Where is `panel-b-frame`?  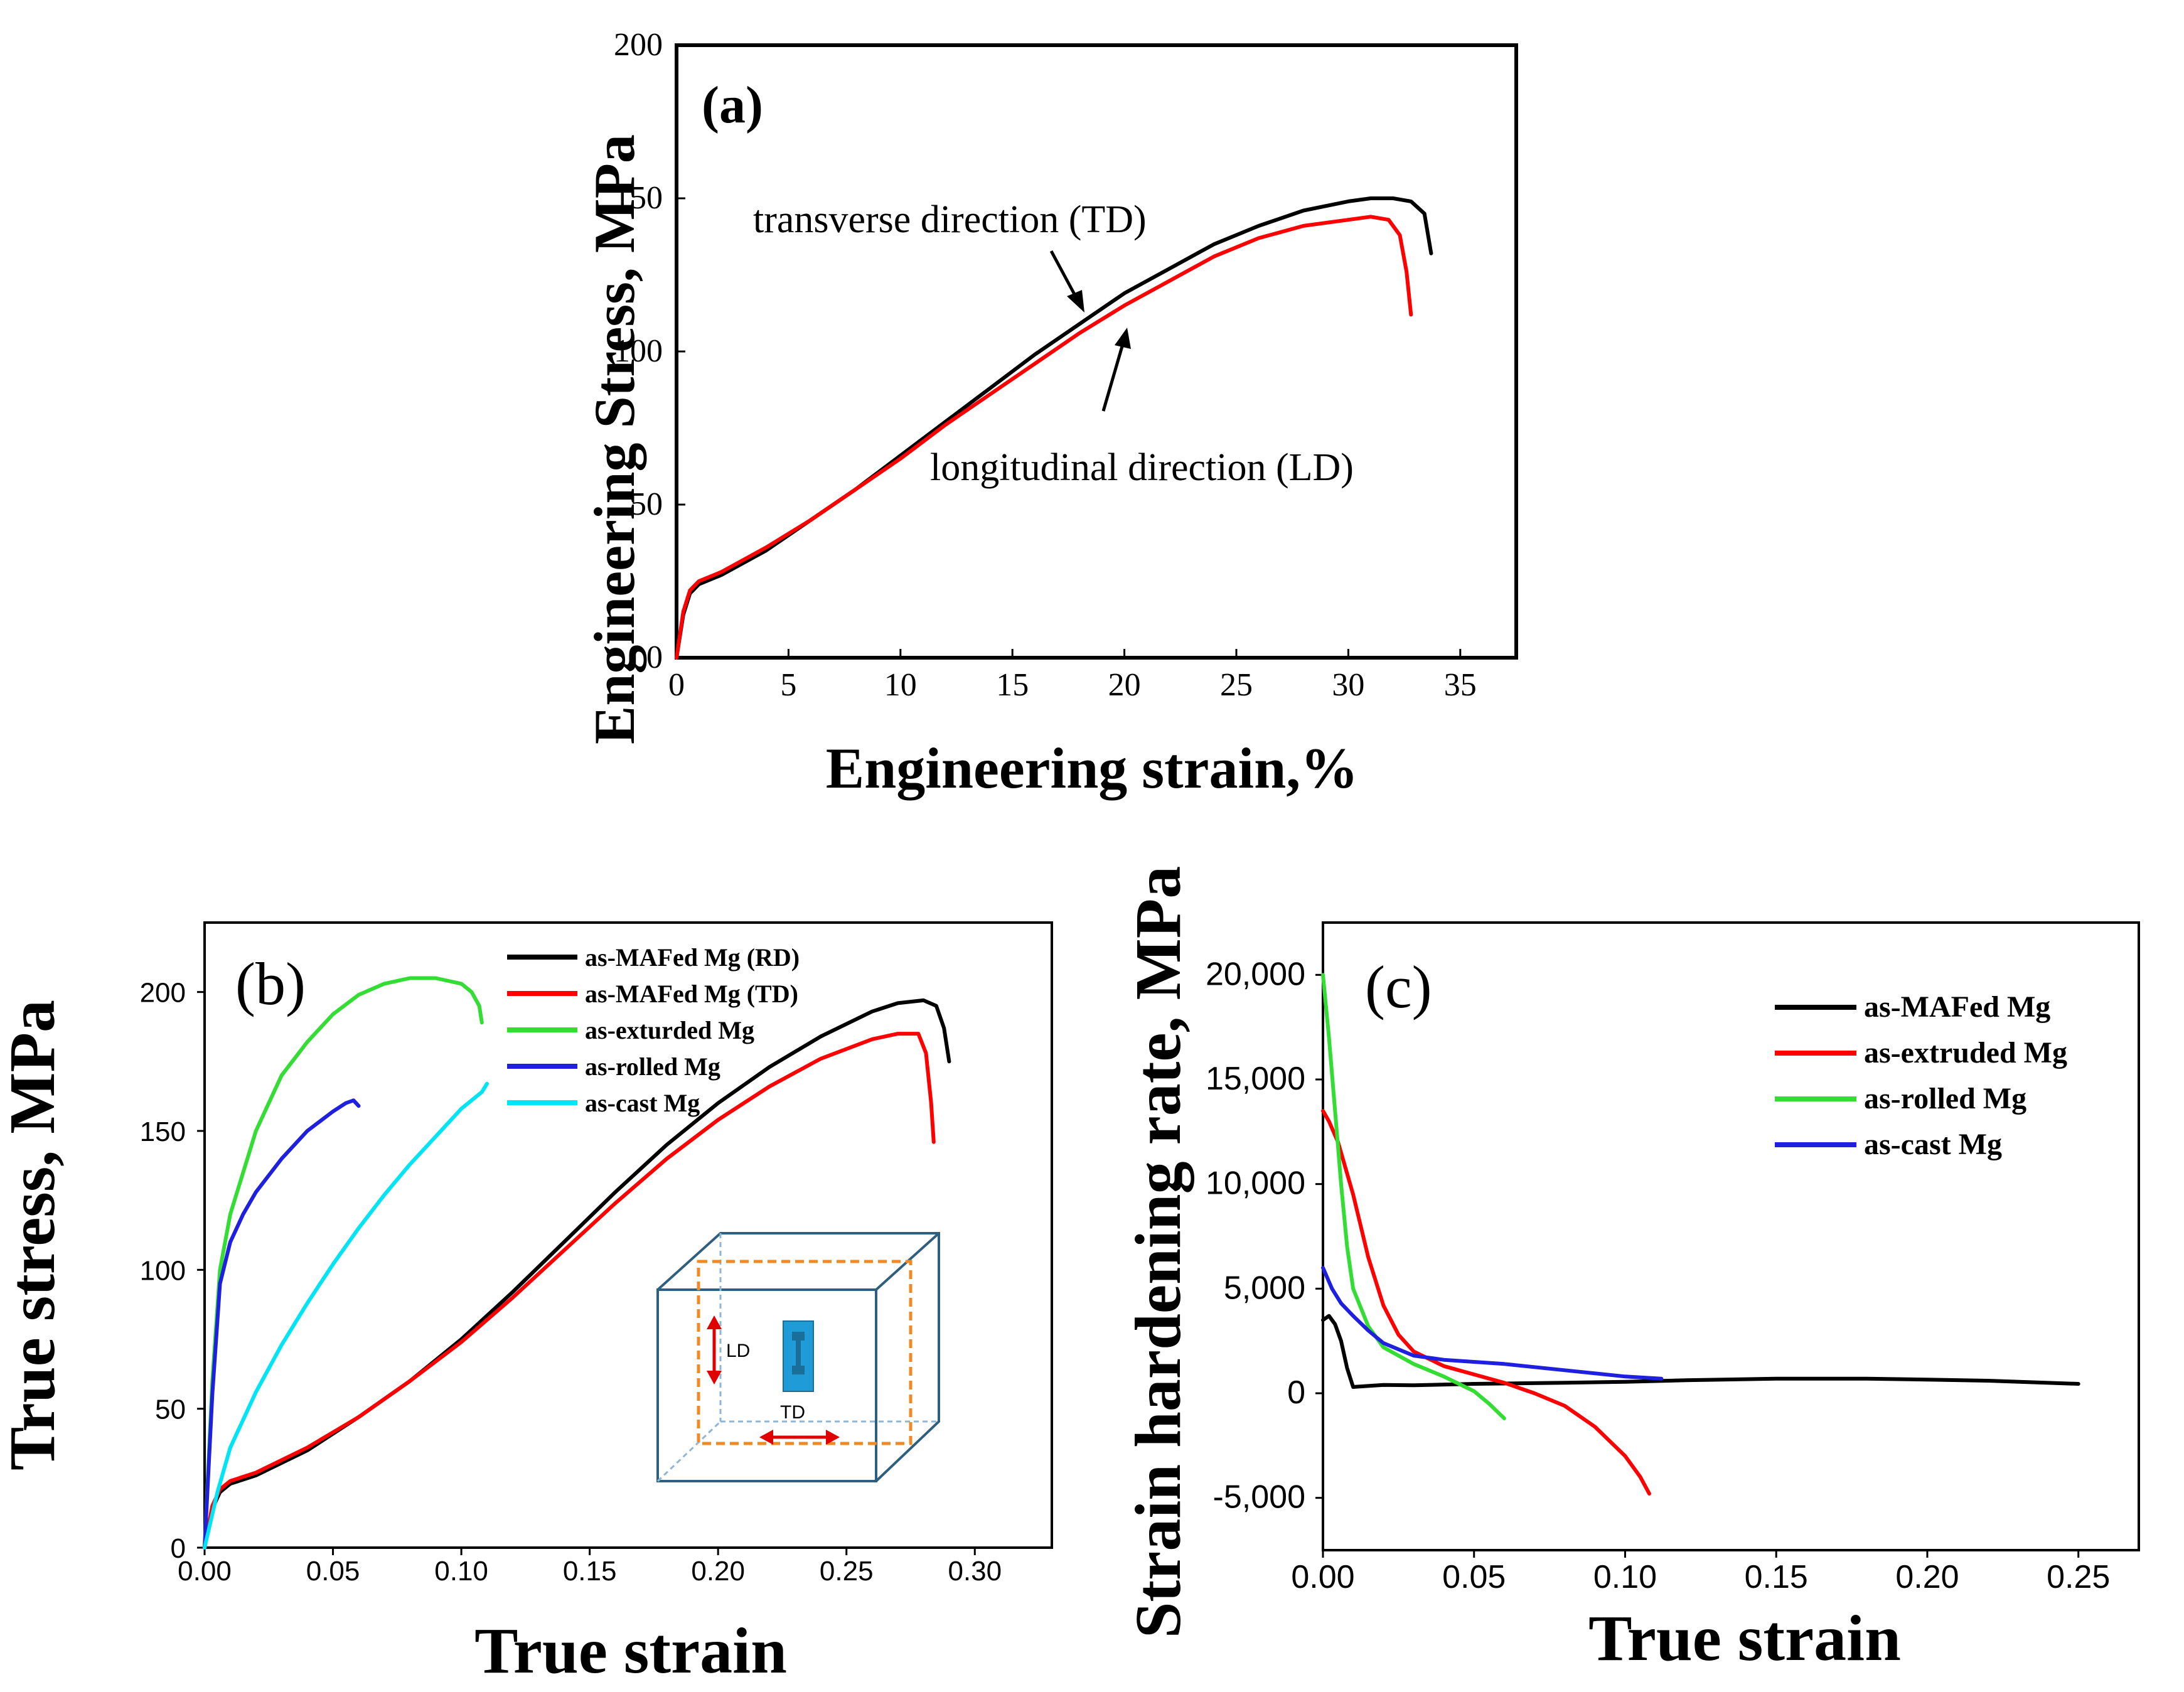
panel-b-frame is located at coordinates (628, 1235).